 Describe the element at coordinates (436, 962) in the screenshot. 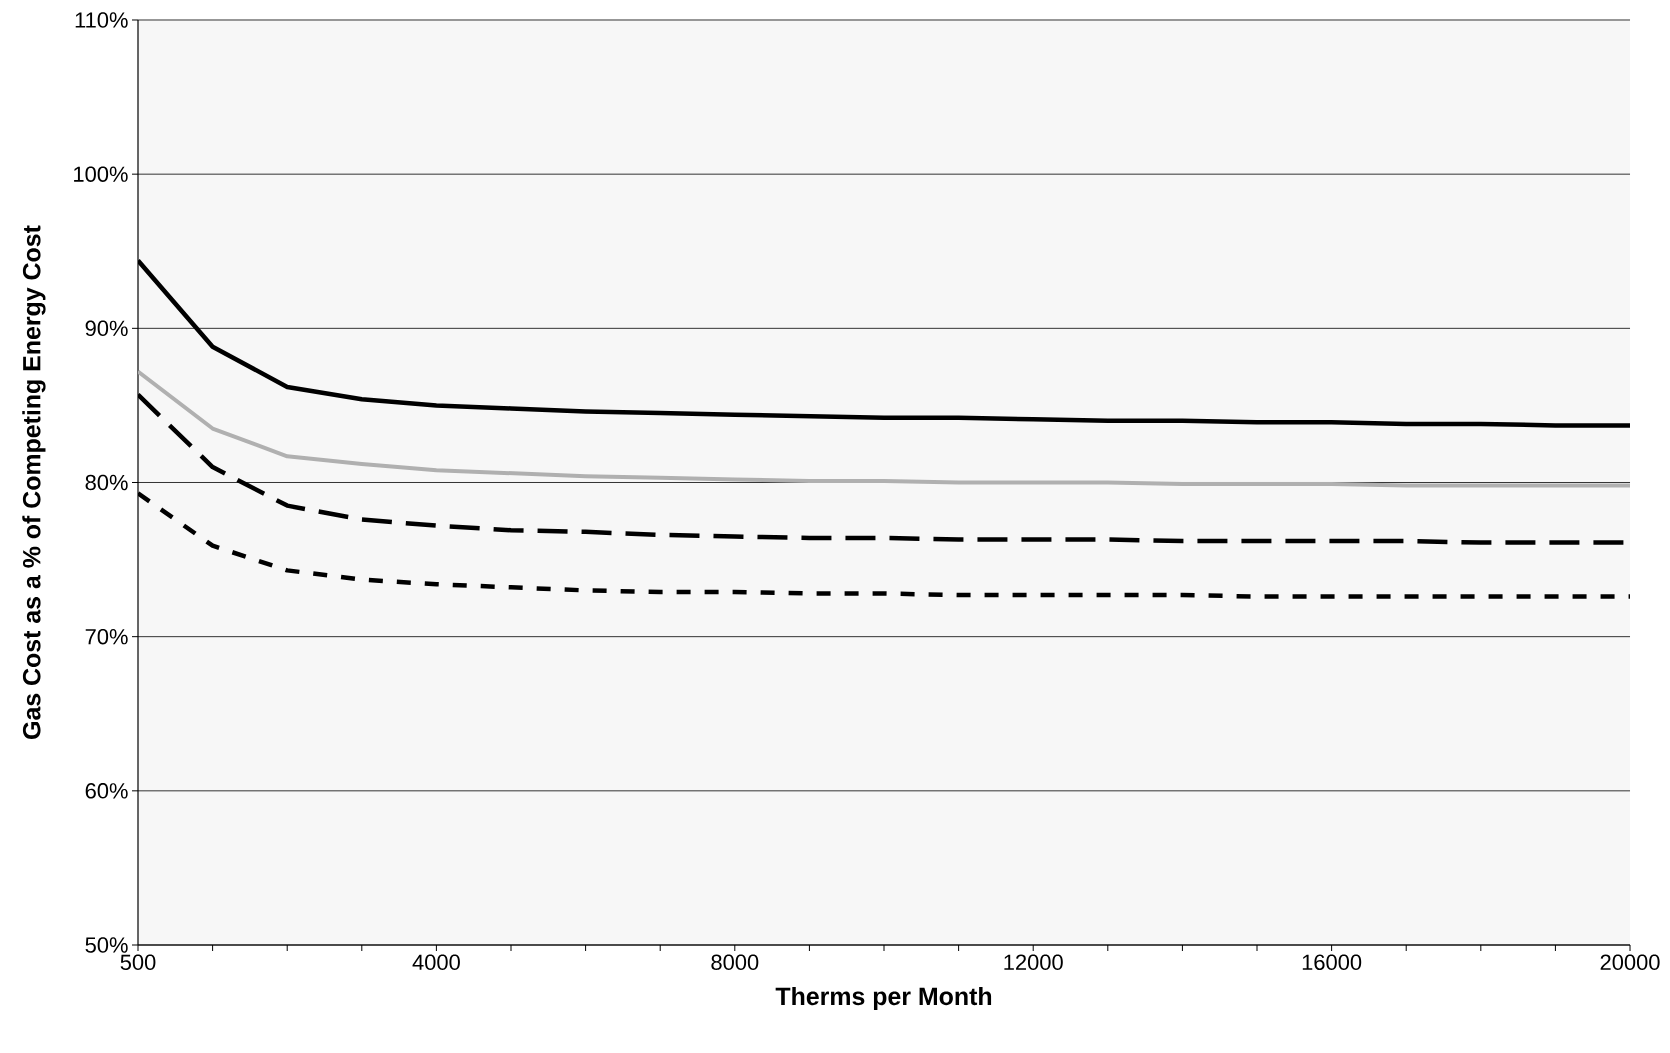

I see `x-tick-label: 4000` at that location.